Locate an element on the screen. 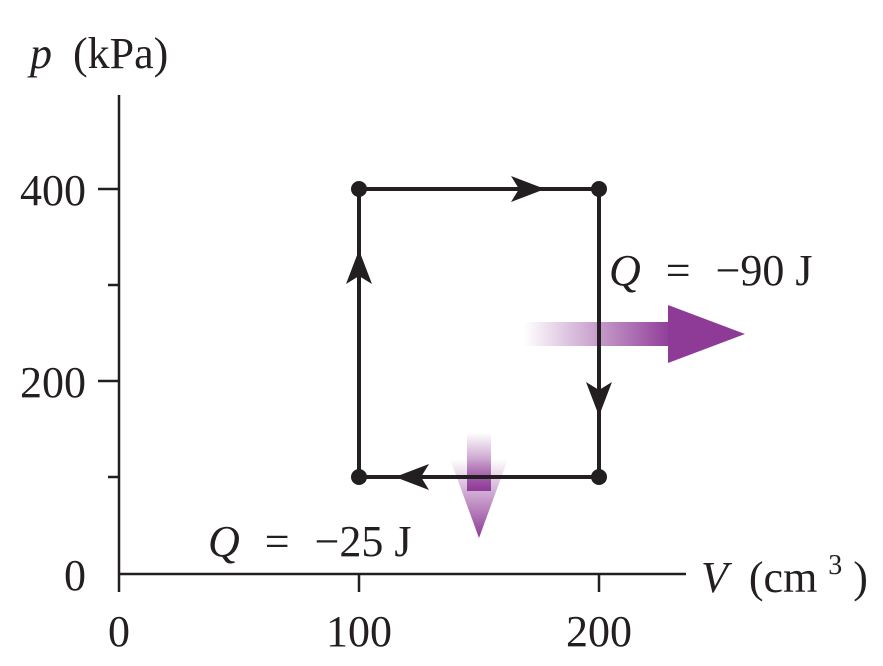  heat-value: −25 J is located at coordinates (363, 541).